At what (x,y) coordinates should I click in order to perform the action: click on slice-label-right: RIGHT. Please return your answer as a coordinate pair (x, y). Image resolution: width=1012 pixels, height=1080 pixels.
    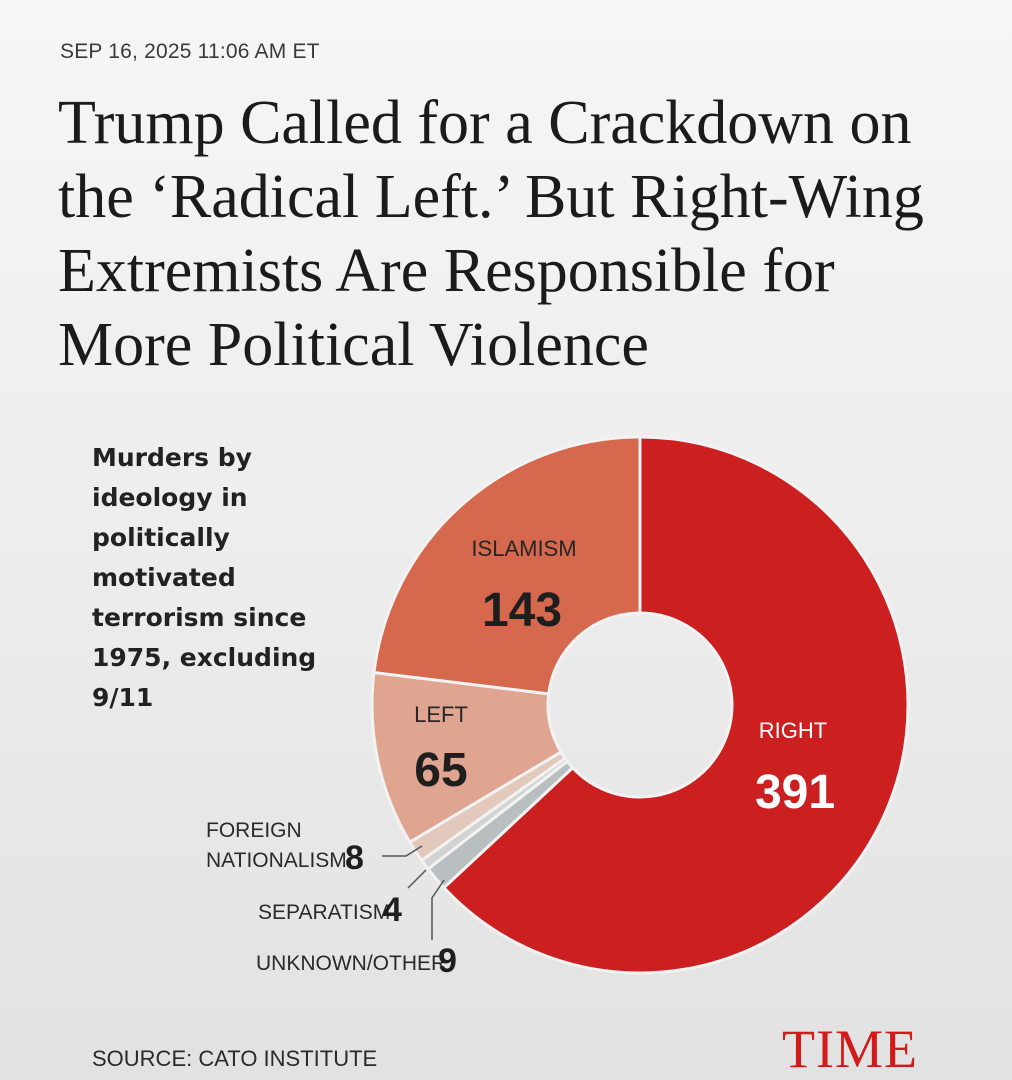
    Looking at the image, I should click on (793, 730).